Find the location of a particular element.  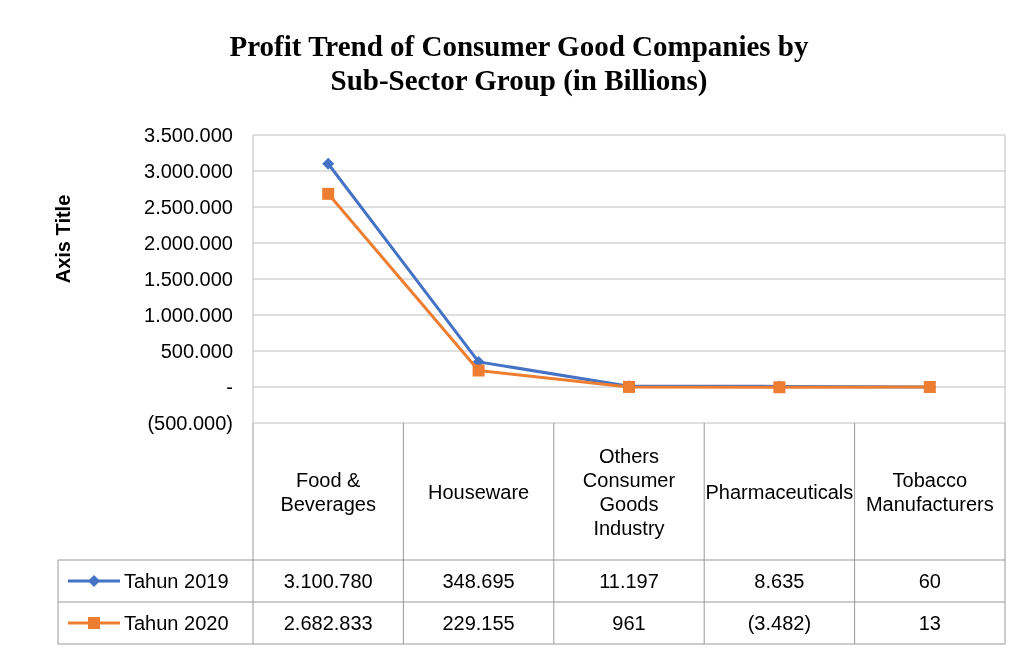

data-label: 229.155 is located at coordinates (478, 623).